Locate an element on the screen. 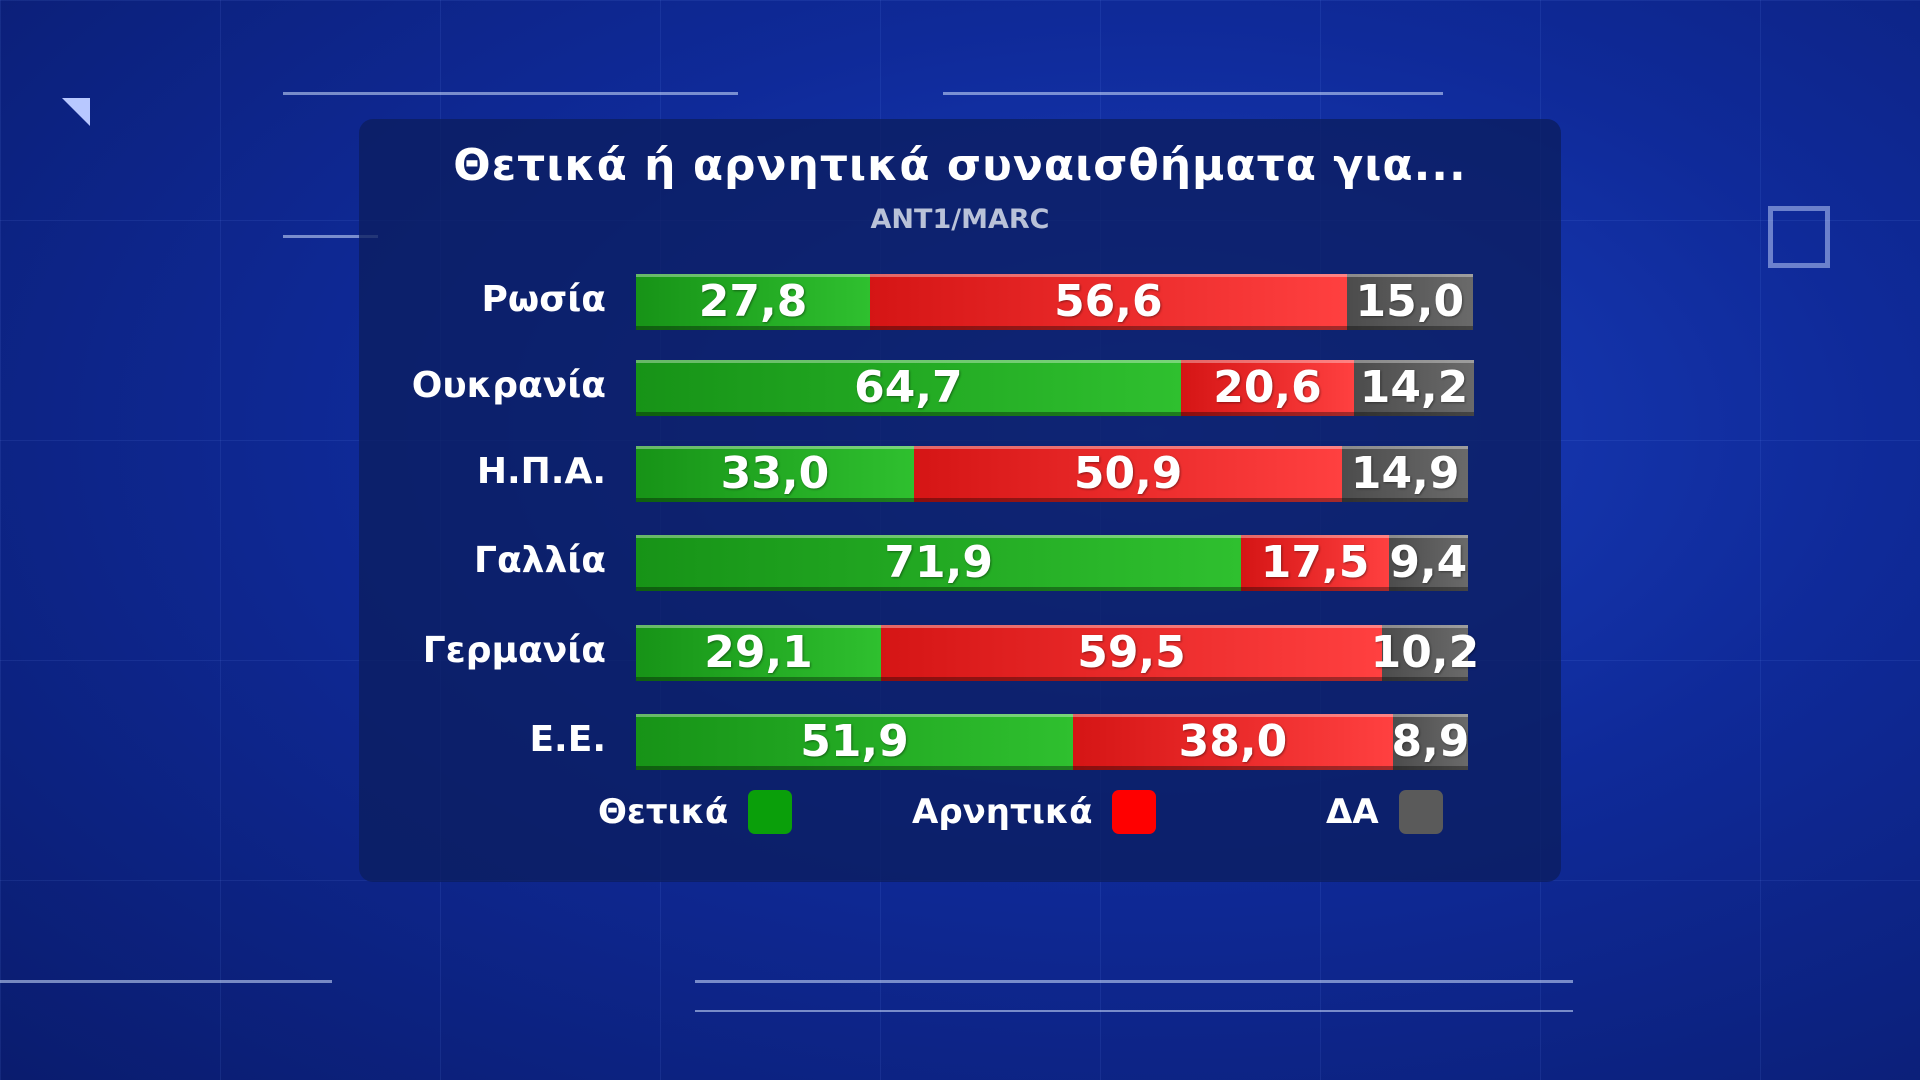 The height and width of the screenshot is (1080, 1920). legend-label: ΔΑ is located at coordinates (1352, 812).